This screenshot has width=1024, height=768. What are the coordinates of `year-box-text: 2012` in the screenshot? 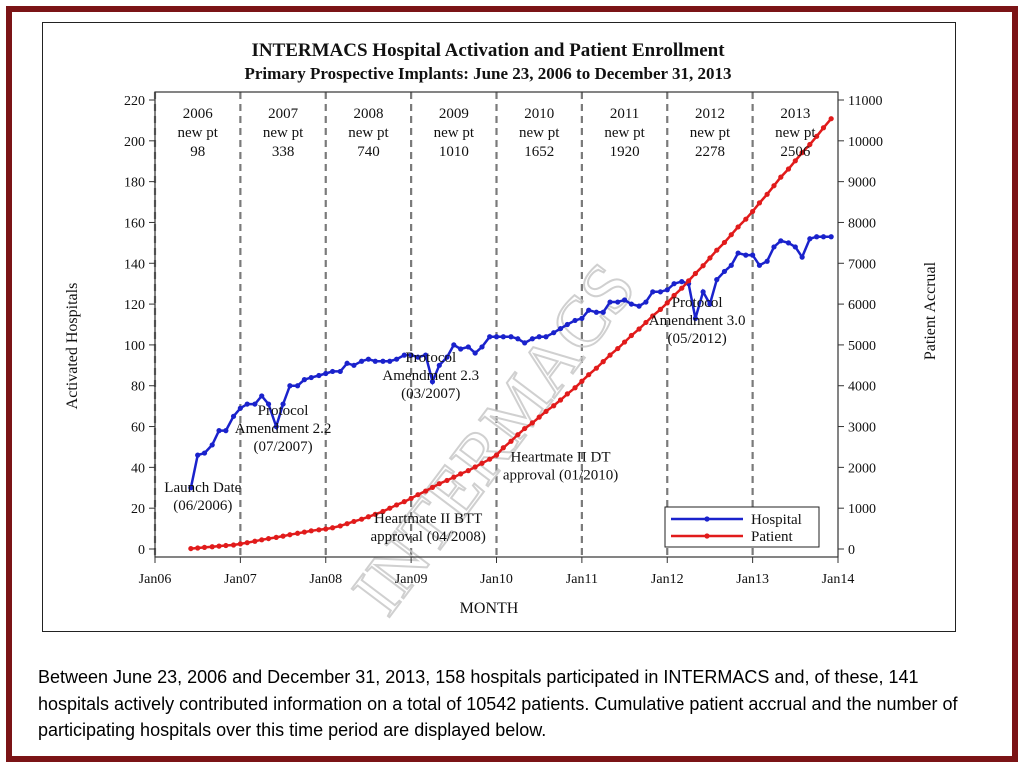 It's located at (710, 114).